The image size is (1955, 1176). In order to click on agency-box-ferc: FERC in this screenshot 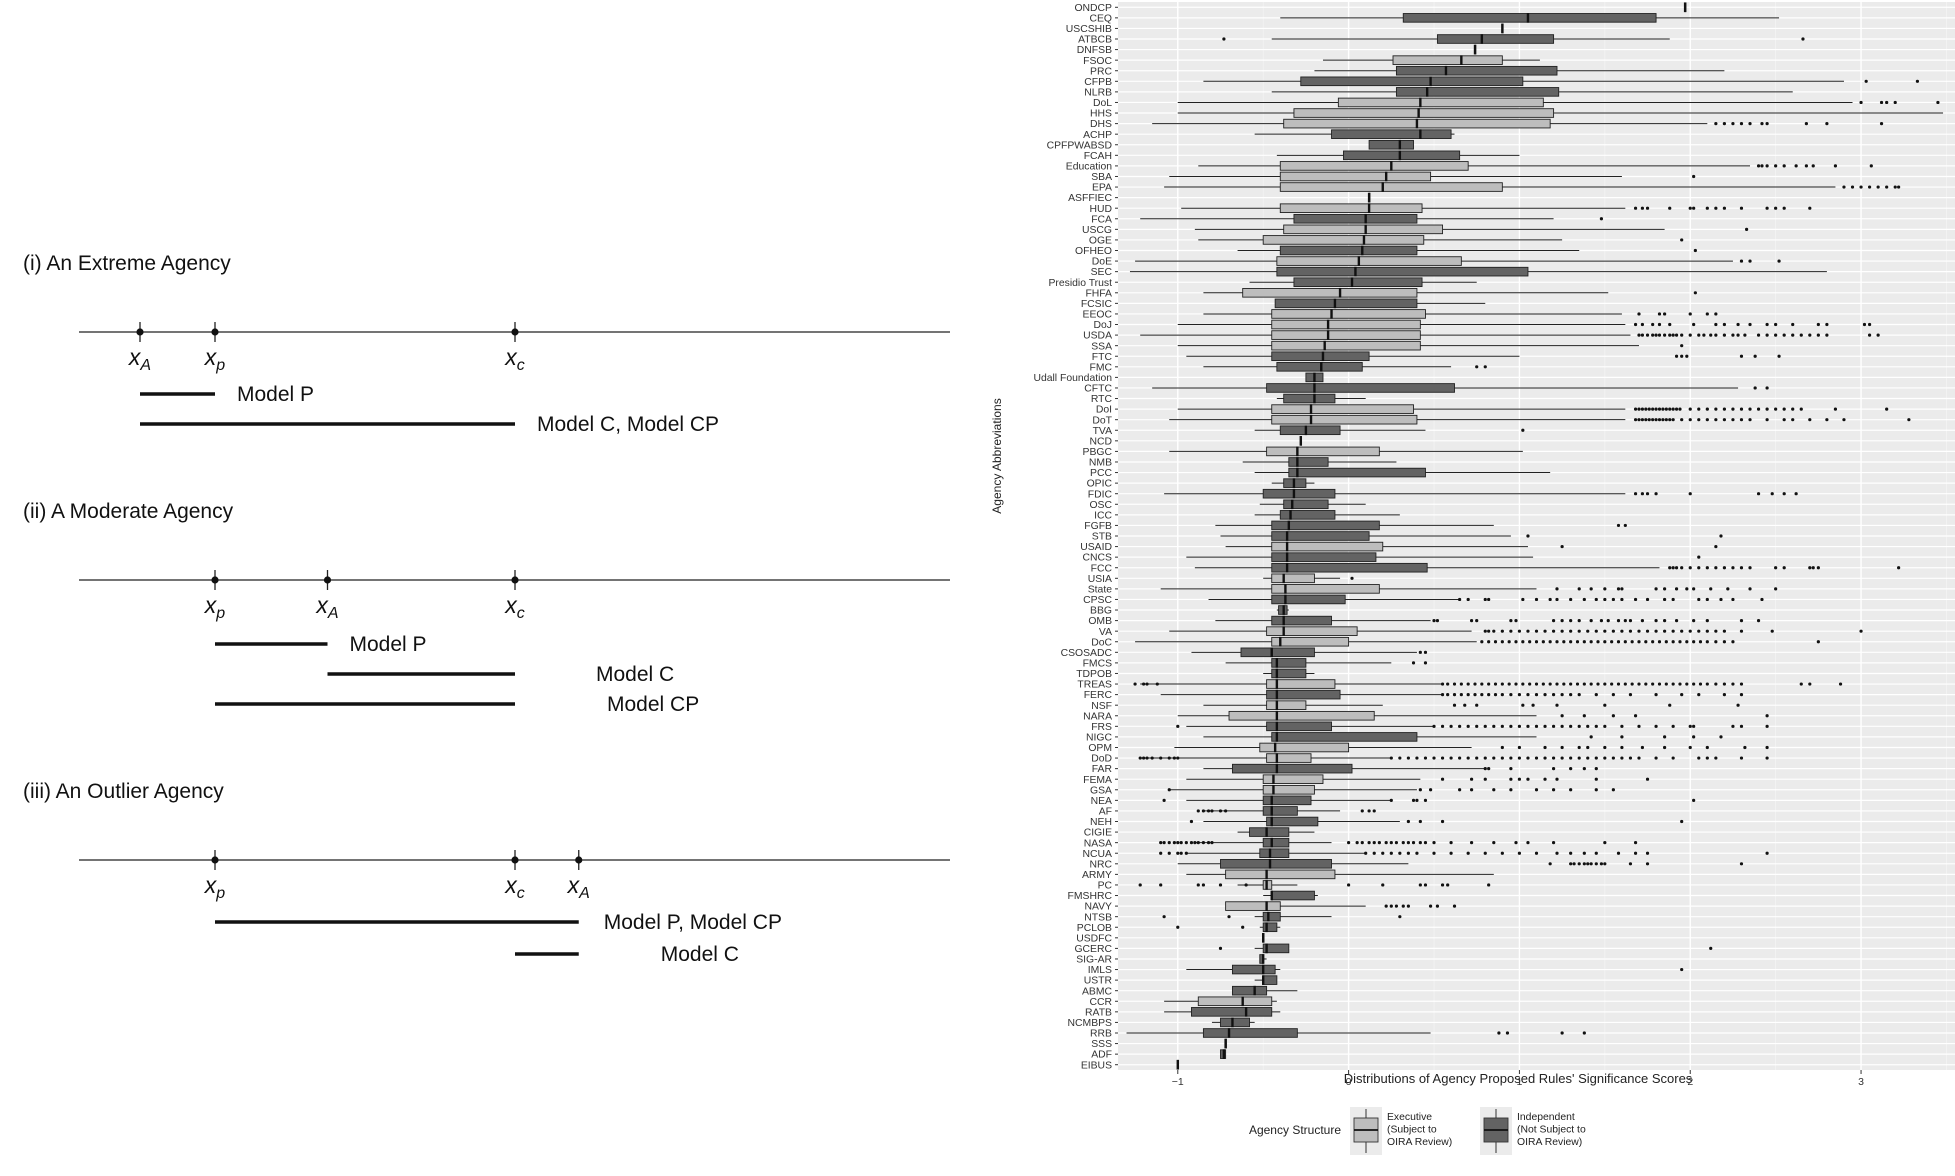, I will do `click(1414, 695)`.